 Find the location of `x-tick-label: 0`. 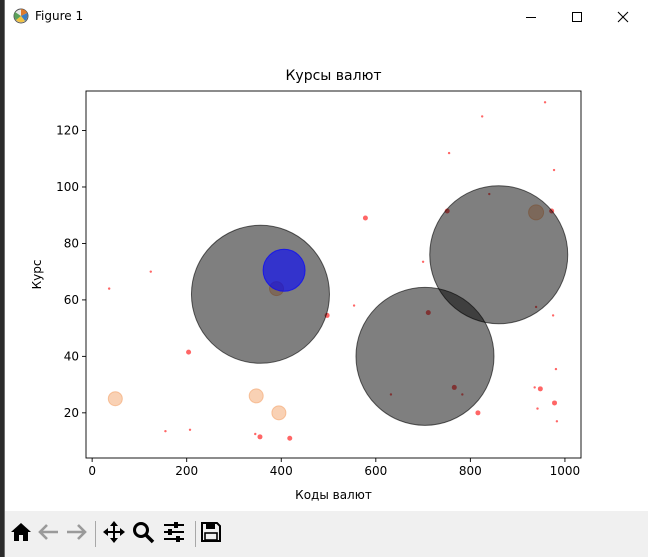

x-tick-label: 0 is located at coordinates (92, 471).